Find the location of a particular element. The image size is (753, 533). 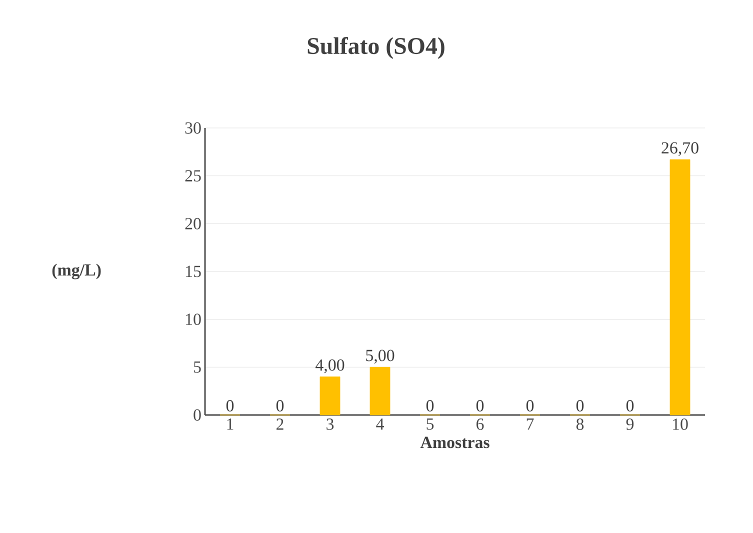

data-label: 26,70 is located at coordinates (680, 149).